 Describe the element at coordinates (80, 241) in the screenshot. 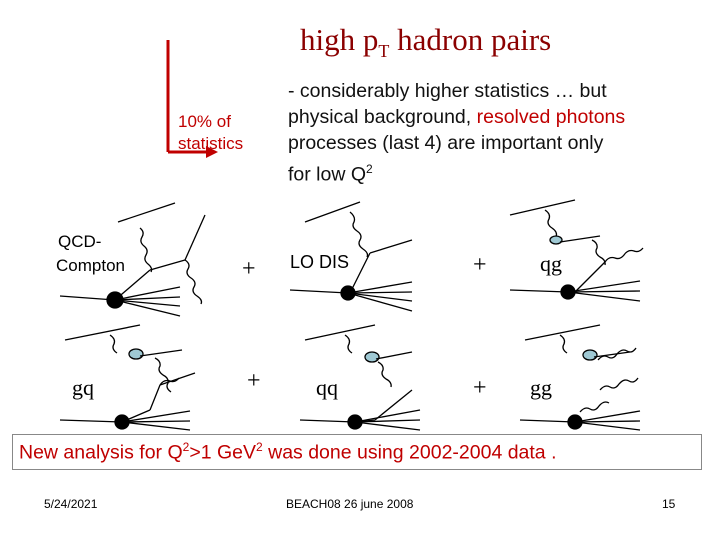

I see `label-qcd-compton-1: QCD-` at that location.